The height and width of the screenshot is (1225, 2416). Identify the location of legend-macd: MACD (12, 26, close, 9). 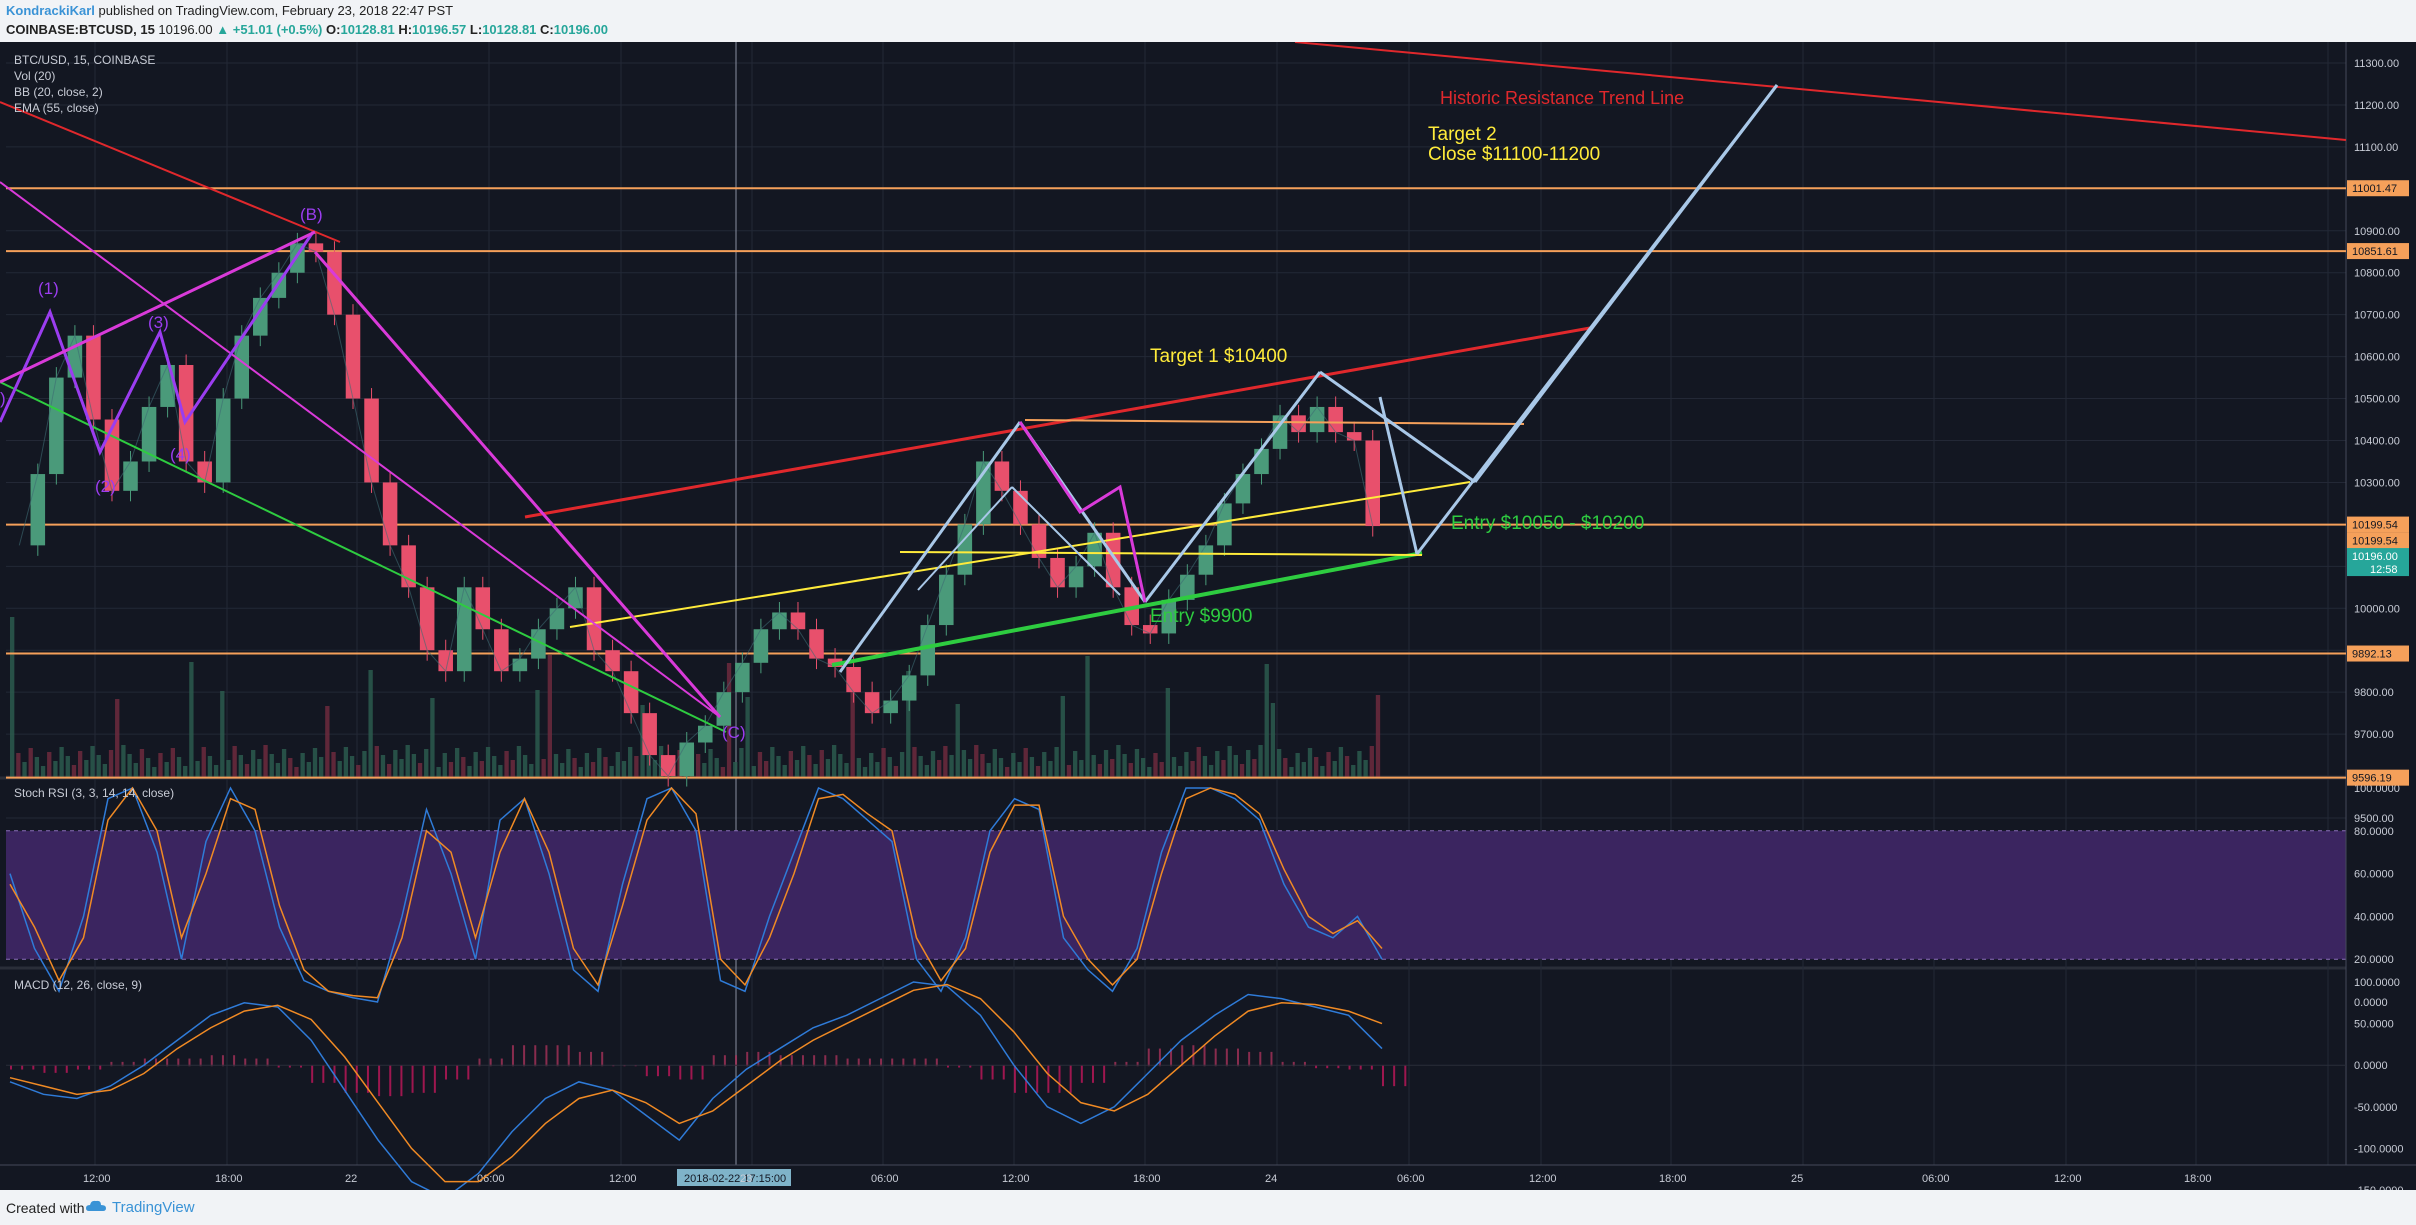
(78, 985).